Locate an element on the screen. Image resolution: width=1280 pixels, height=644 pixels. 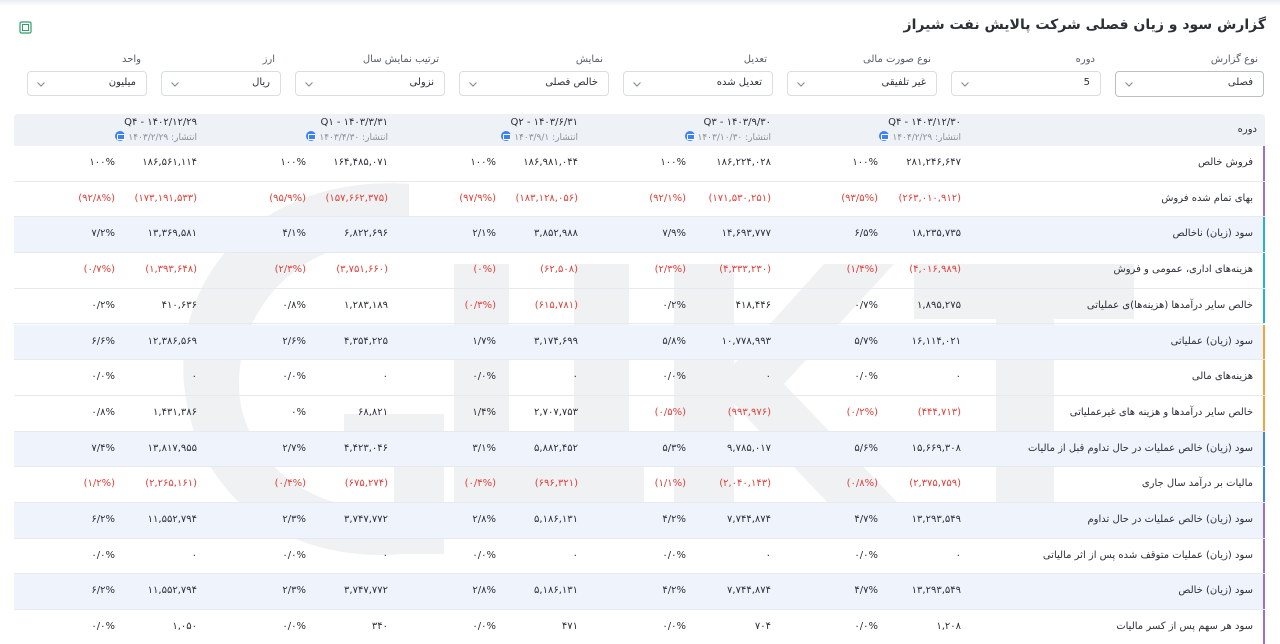
value-cell: ۷,۷۴۴,۸۷۴ is located at coordinates (749, 591).